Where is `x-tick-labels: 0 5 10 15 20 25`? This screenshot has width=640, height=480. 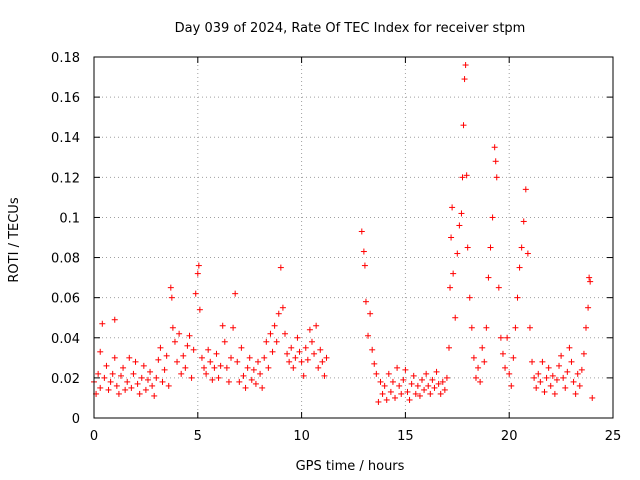 x-tick-labels: 0 5 10 15 20 25 is located at coordinates (355, 436).